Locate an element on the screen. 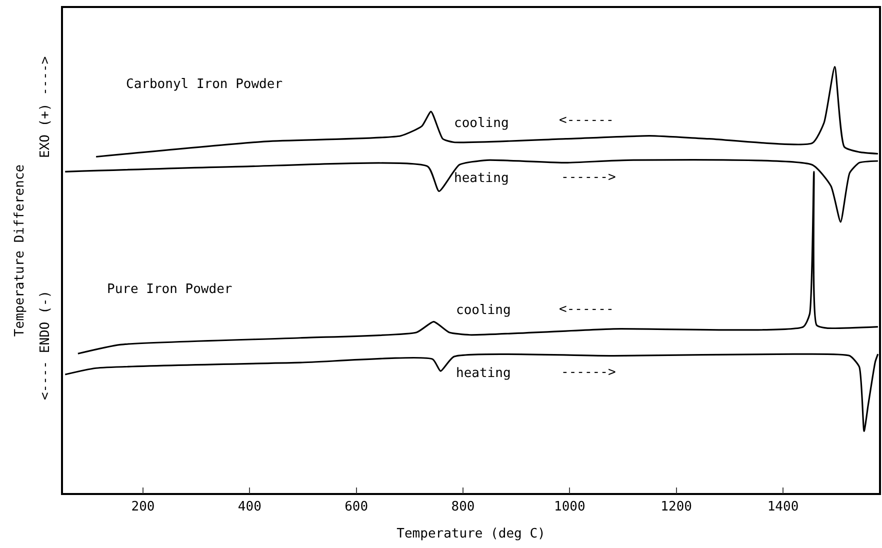  x-tick-label: 800 is located at coordinates (463, 506).